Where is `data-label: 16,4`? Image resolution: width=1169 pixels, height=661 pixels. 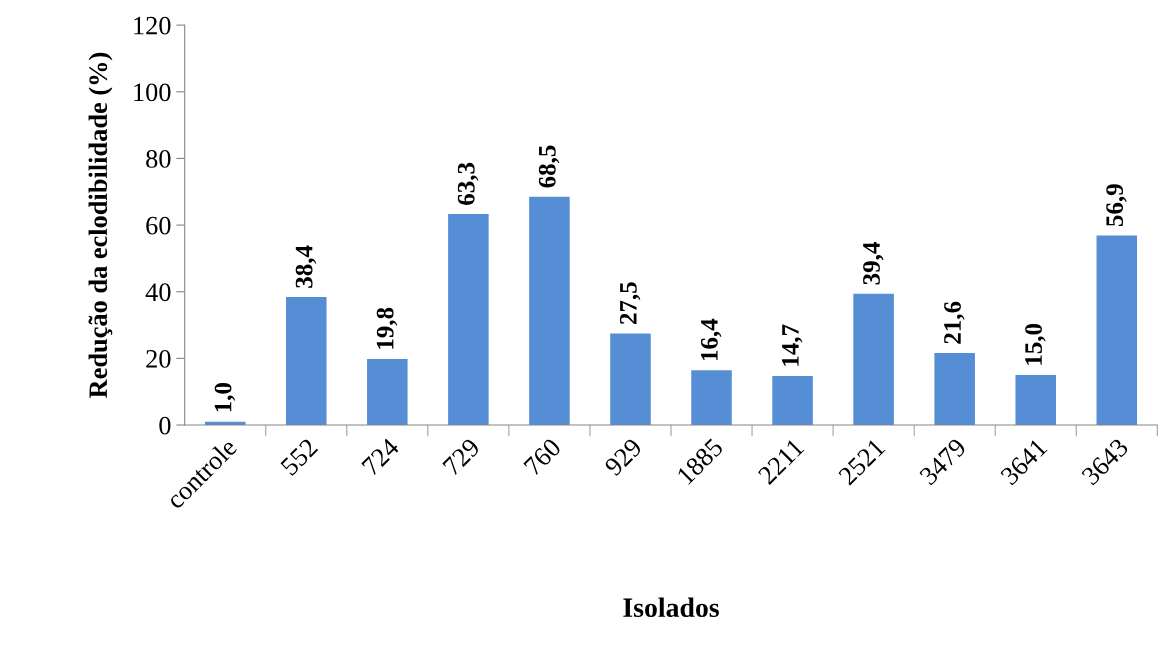 data-label: 16,4 is located at coordinates (711, 339).